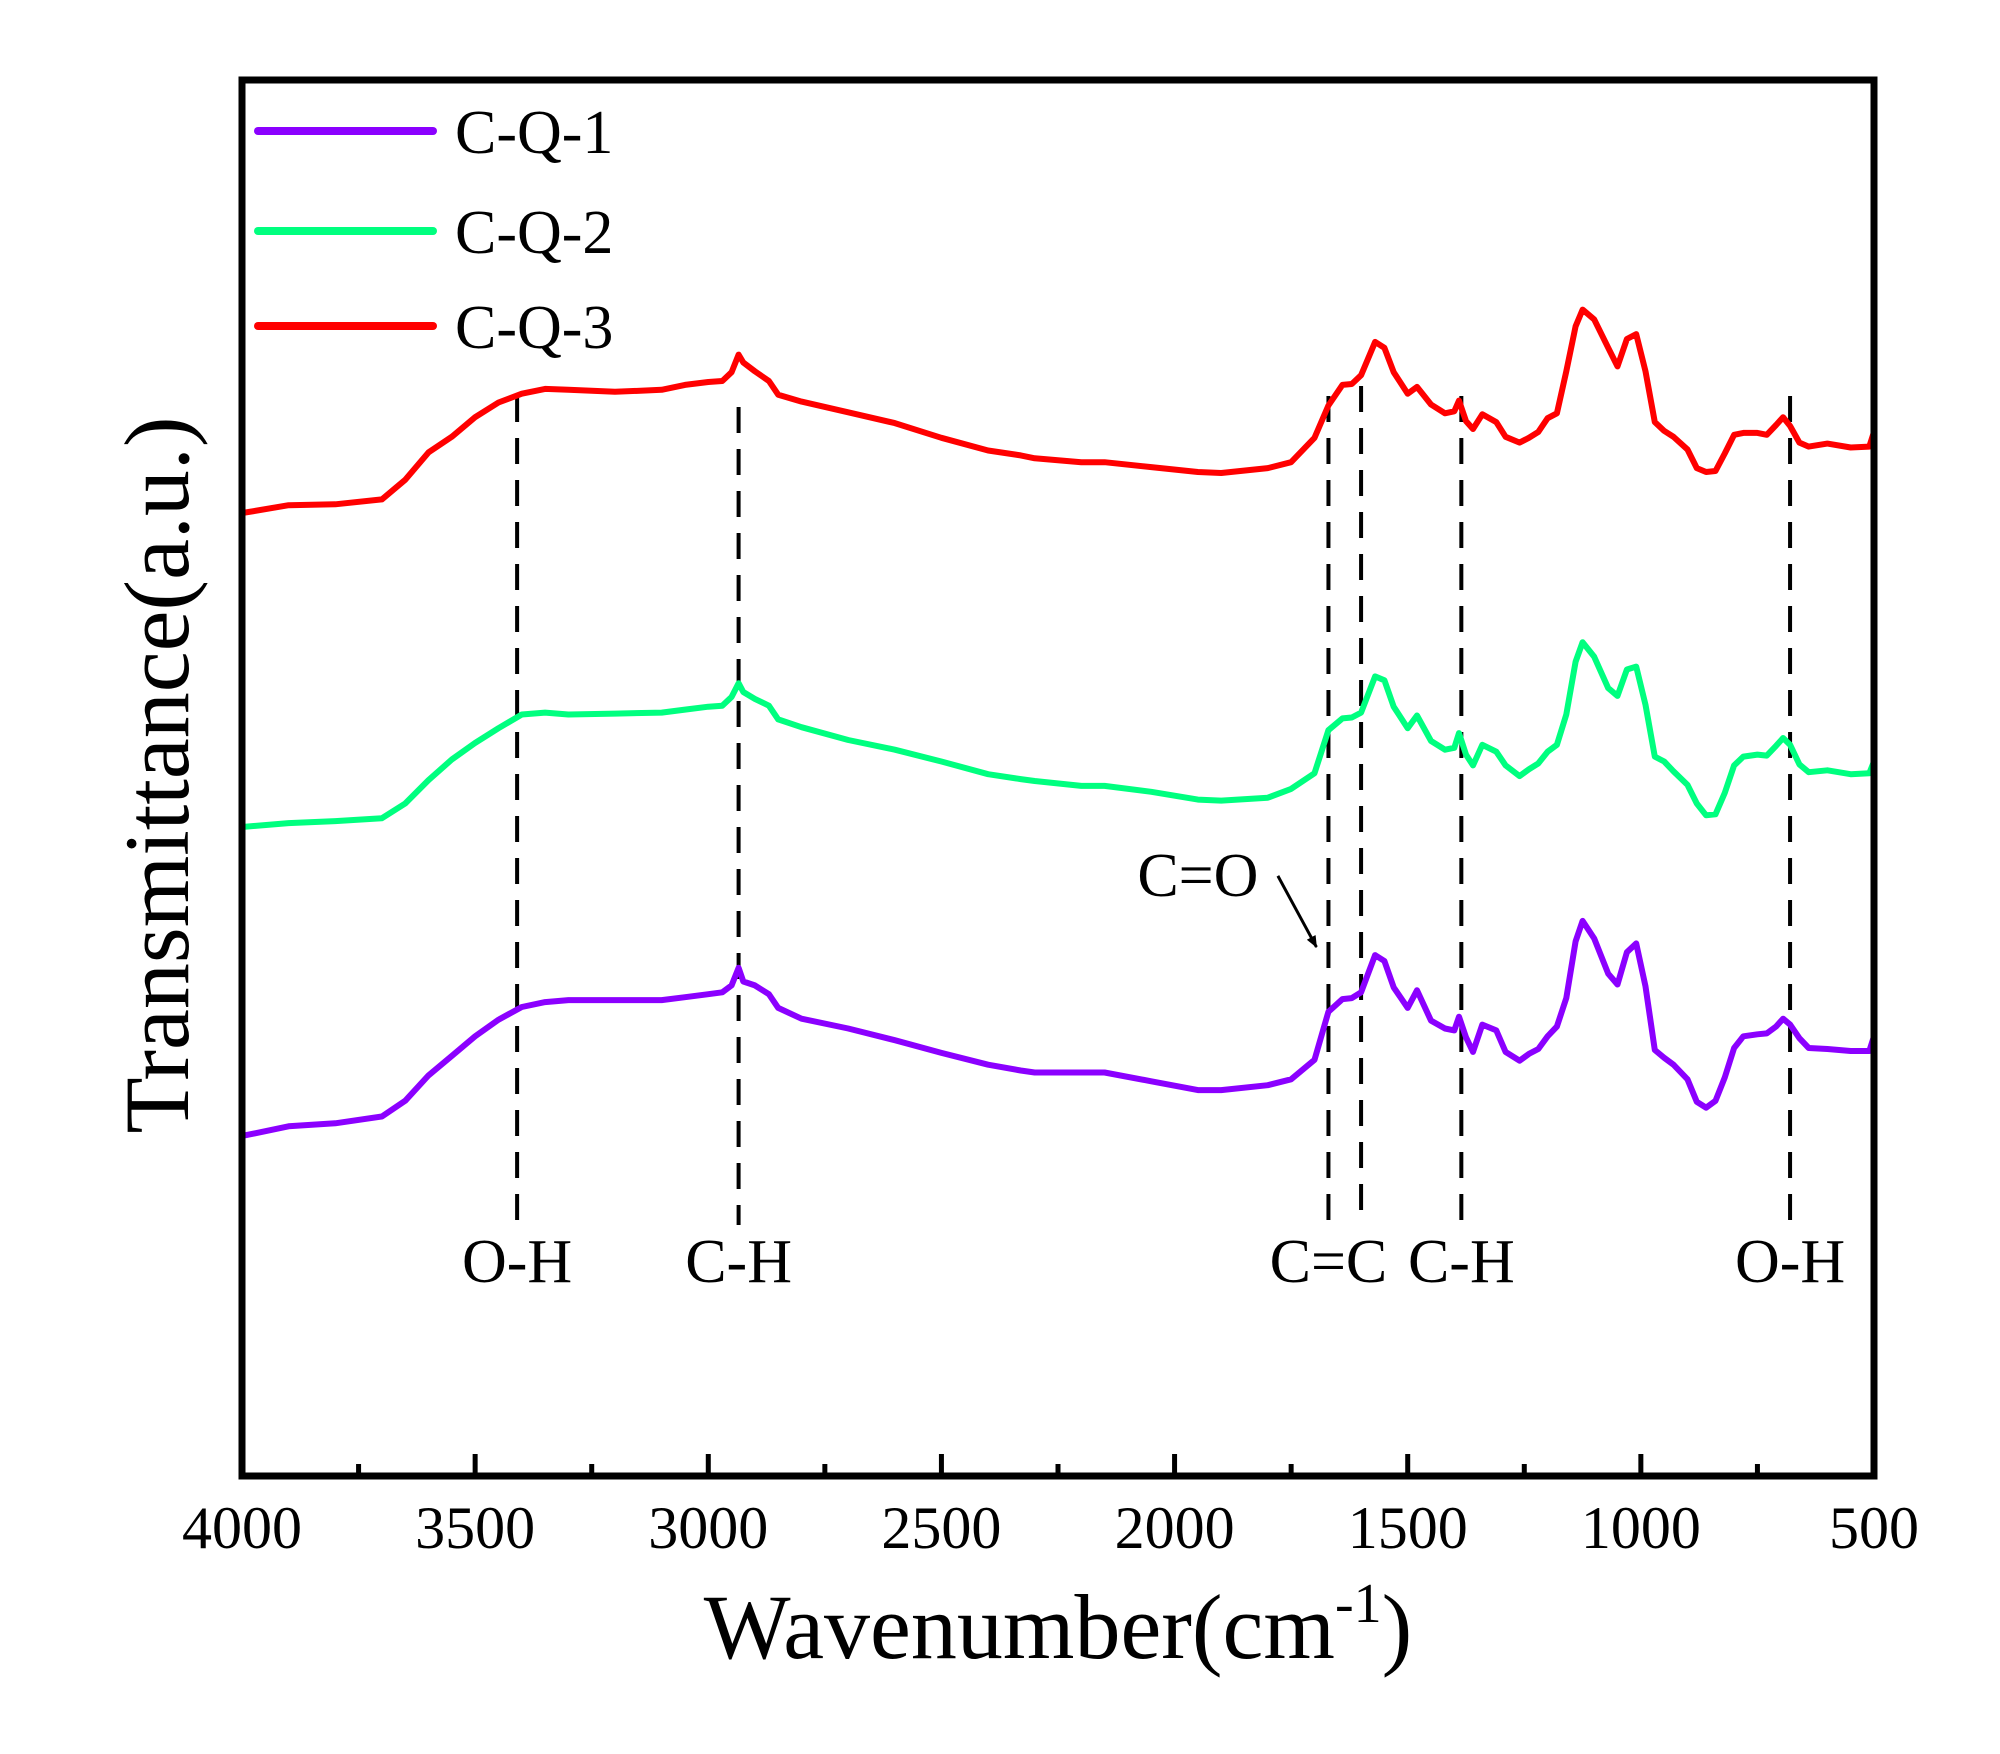  What do you see at coordinates (475, 1528) in the screenshot?
I see `x-tick-label-3500: 3500` at bounding box center [475, 1528].